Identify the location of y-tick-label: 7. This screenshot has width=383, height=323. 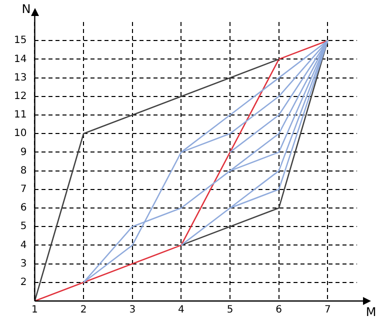
(23, 189).